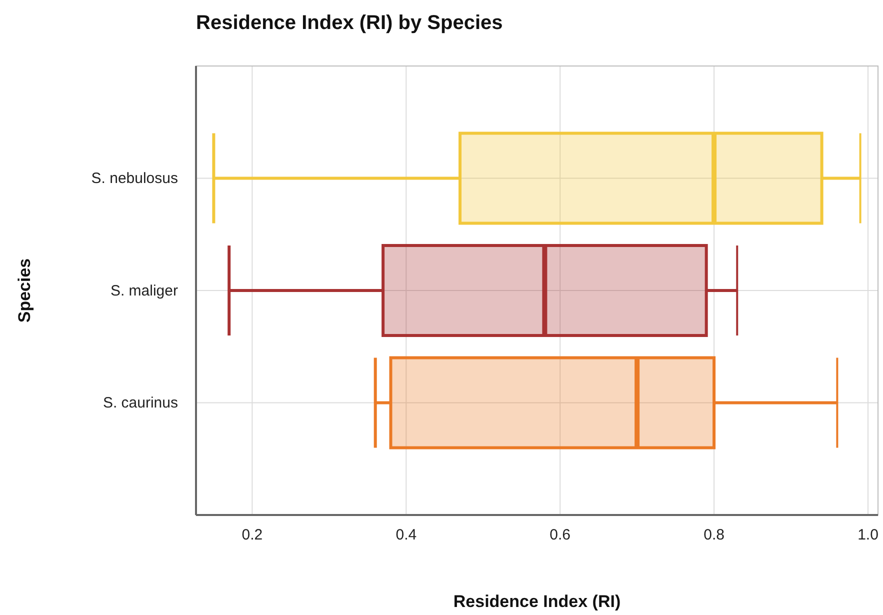 The width and height of the screenshot is (883, 615). I want to click on y-tick-label: S. nebulosus, so click(134, 179).